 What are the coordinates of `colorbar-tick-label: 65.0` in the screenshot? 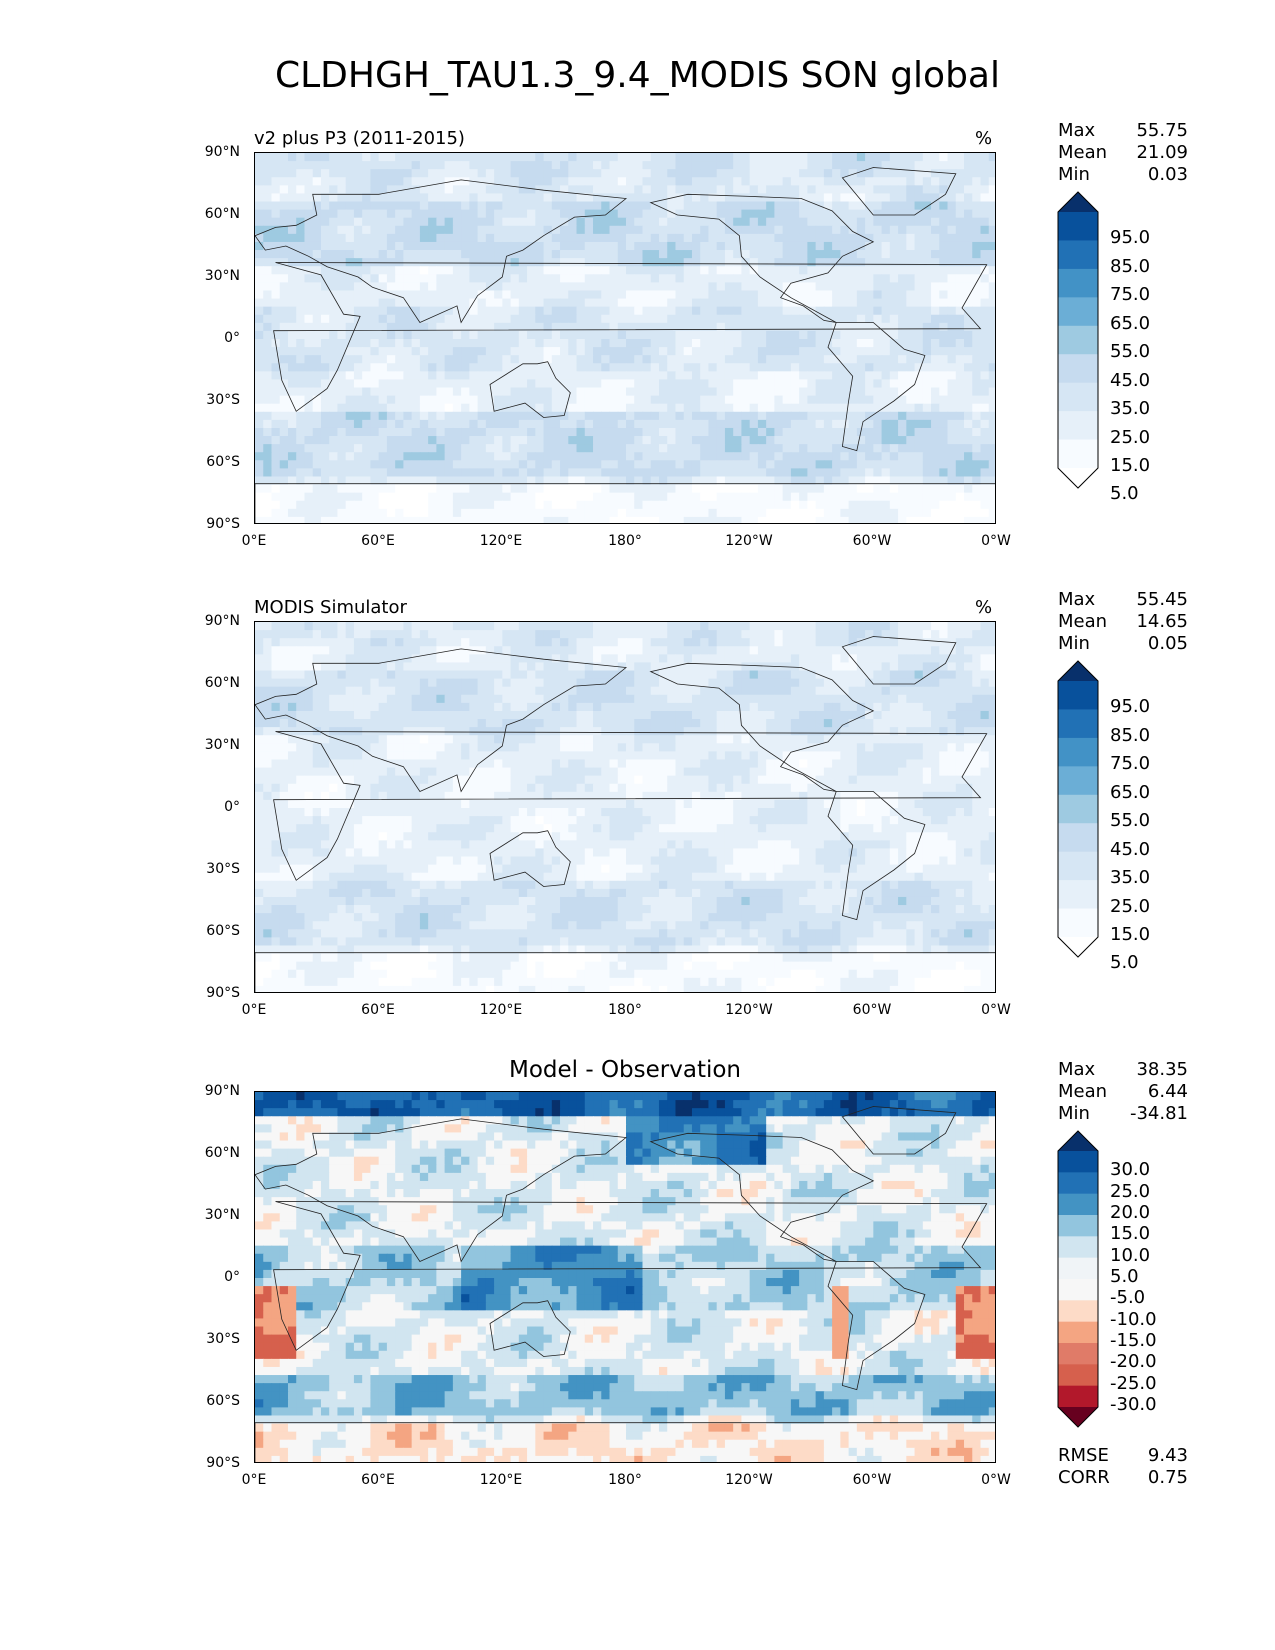 It's located at (1130, 792).